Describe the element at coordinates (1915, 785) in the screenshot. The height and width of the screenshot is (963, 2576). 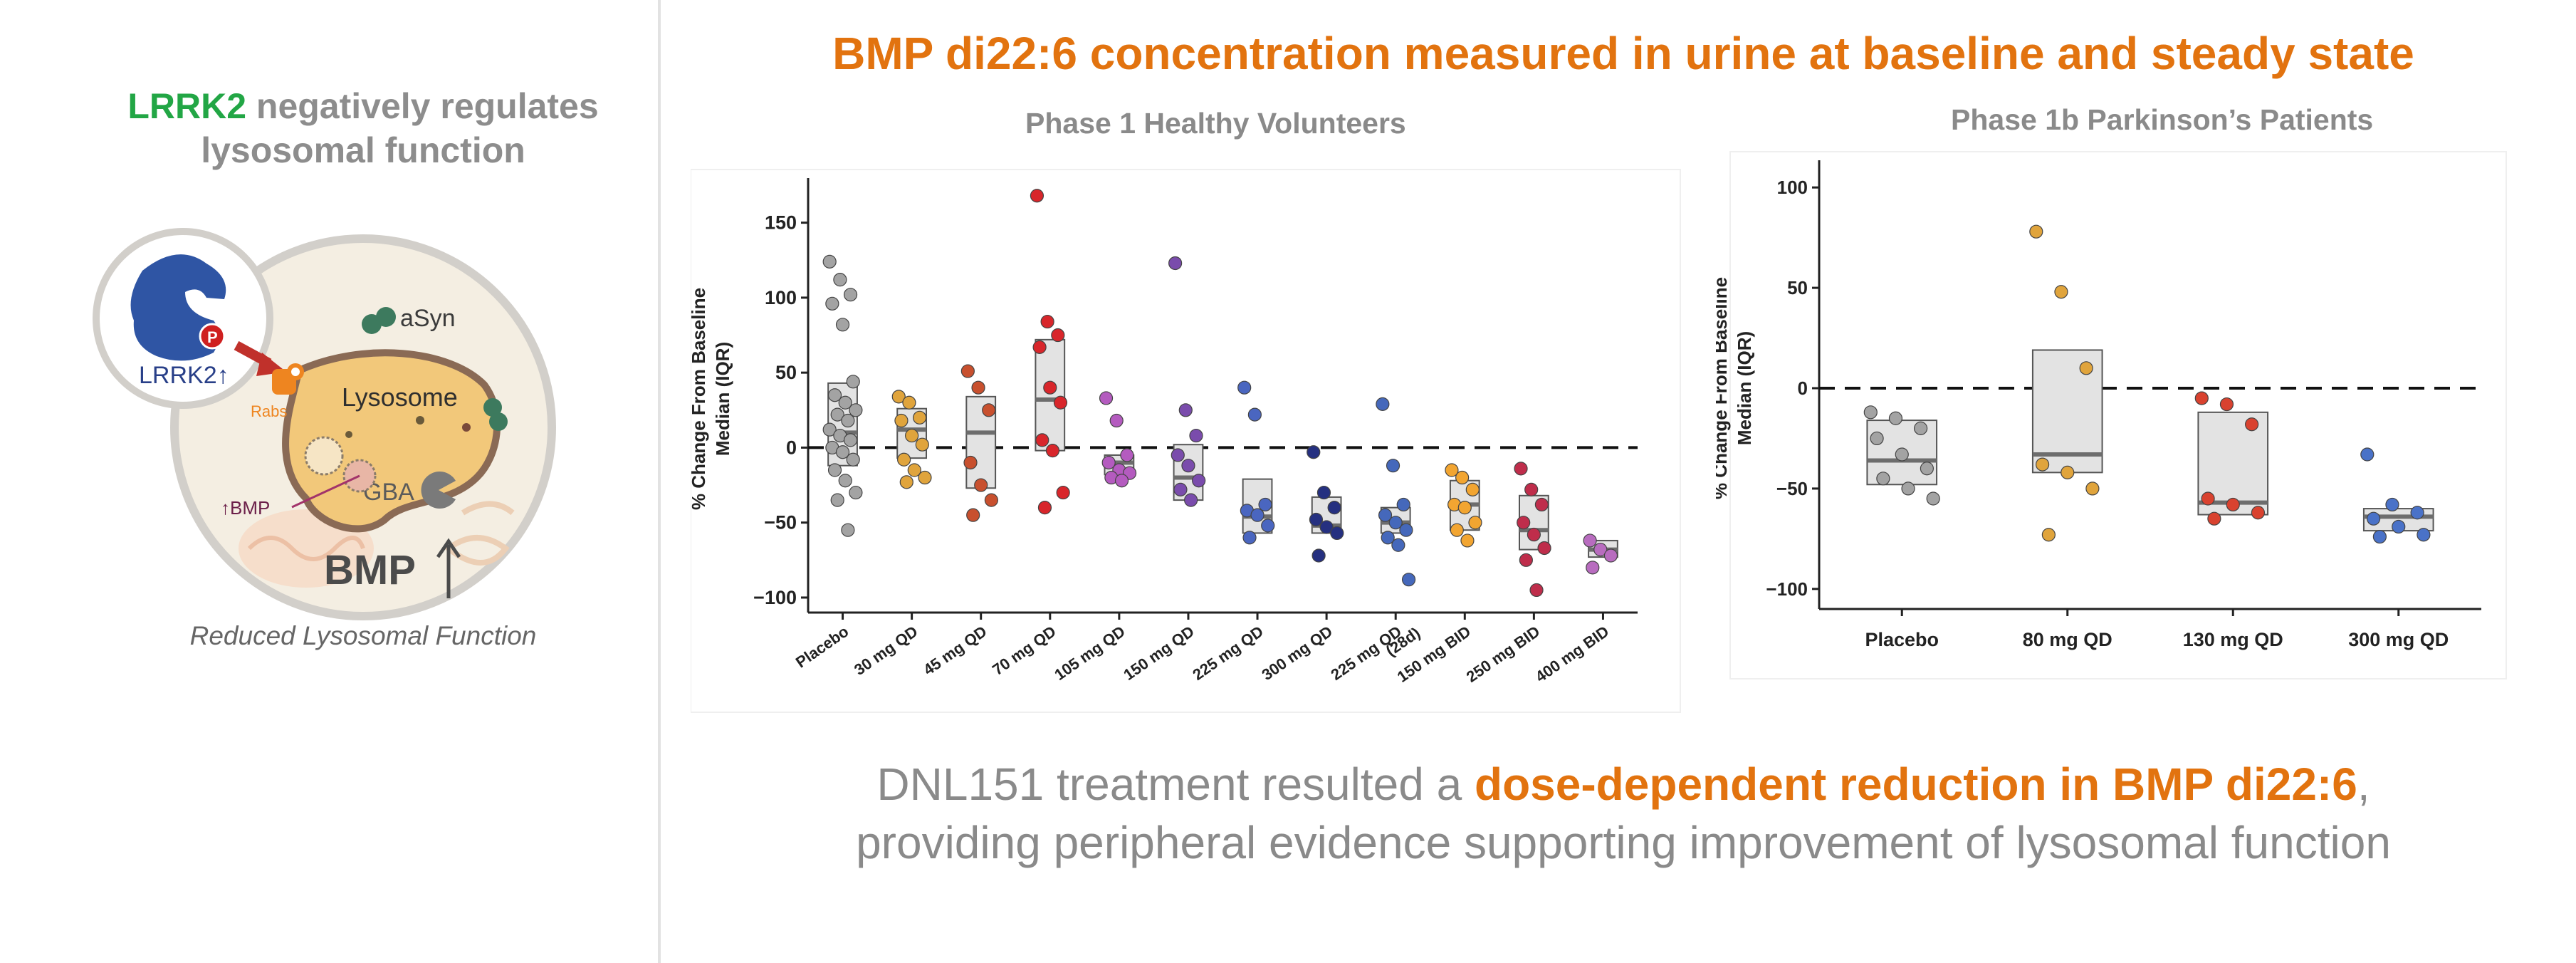
I see `summary-highlight: dose-dependent reduction in BMP di22:6` at that location.